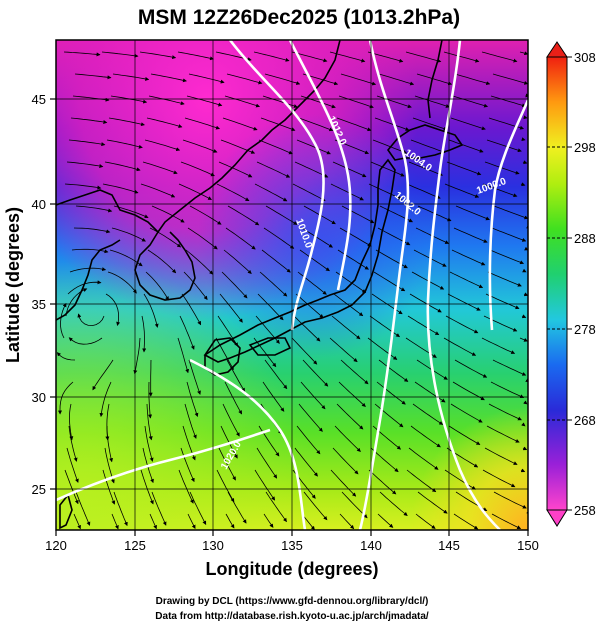  Describe the element at coordinates (557, 49) in the screenshot. I see `colorbar-max-arrow` at that location.